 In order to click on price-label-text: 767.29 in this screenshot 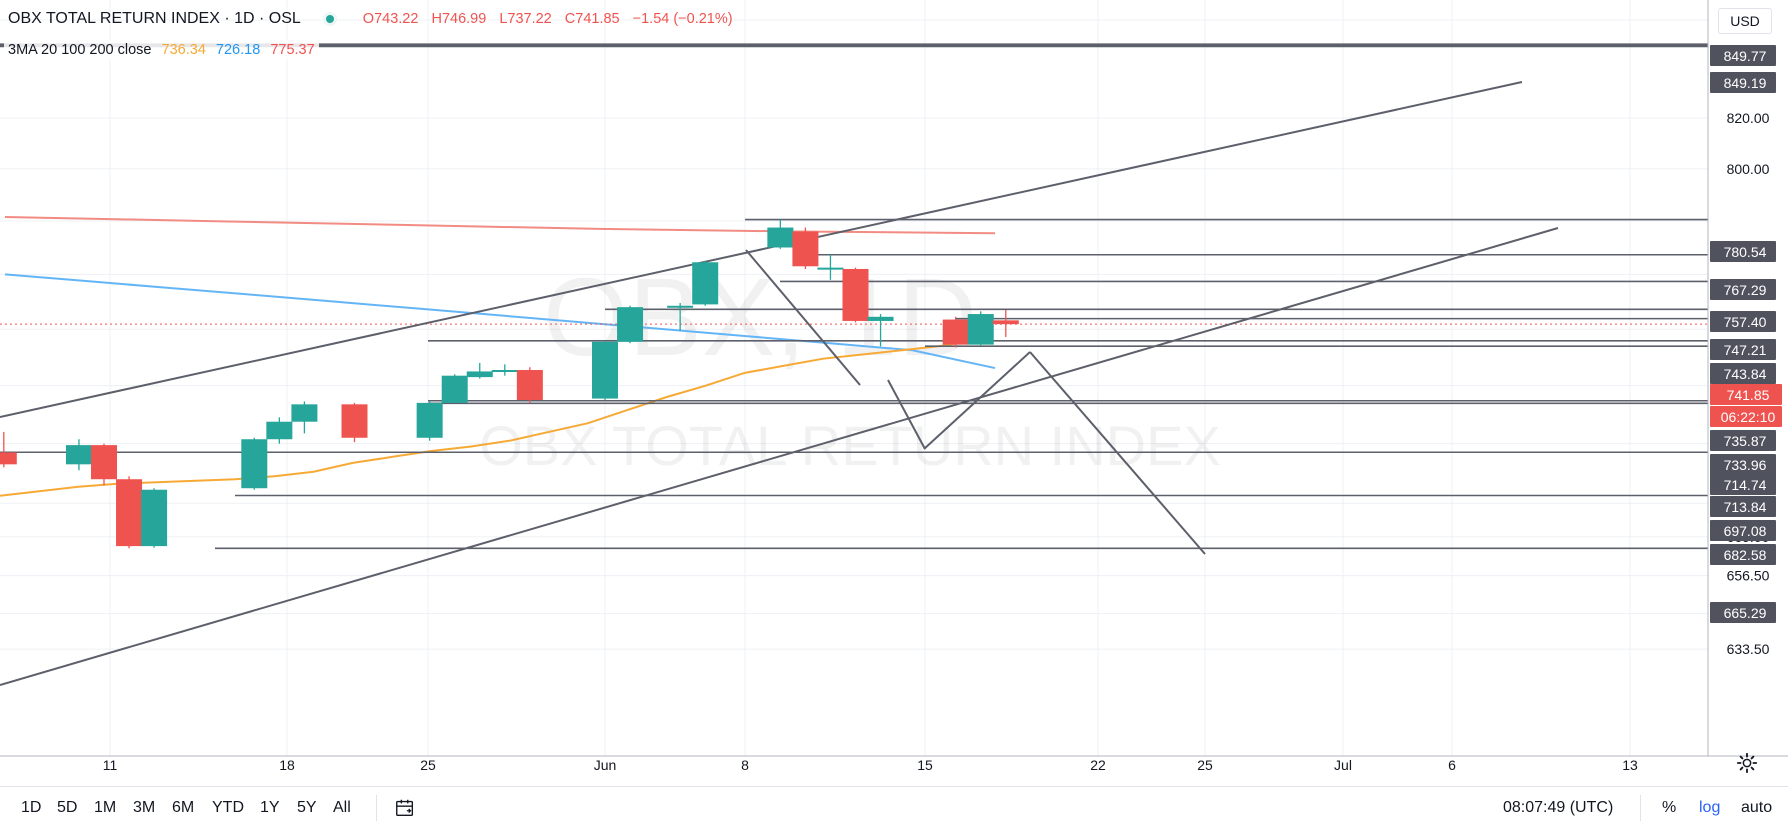, I will do `click(1745, 290)`.